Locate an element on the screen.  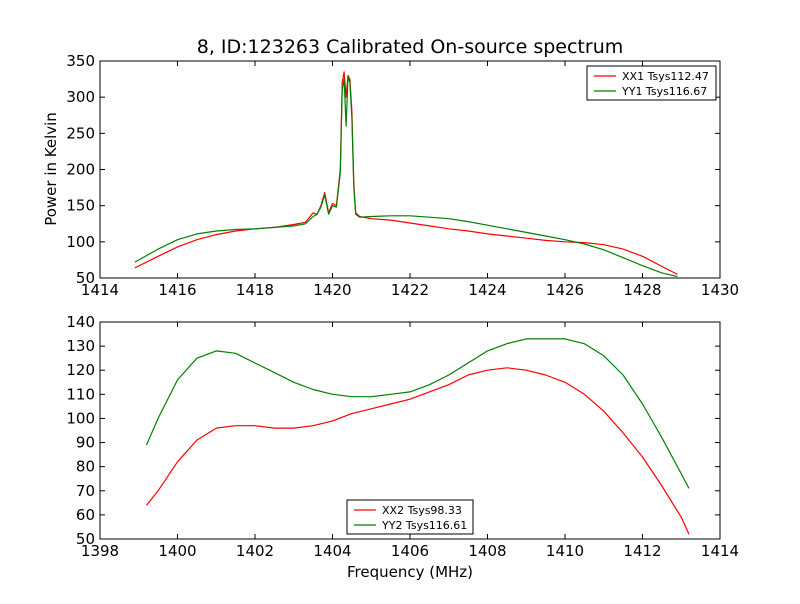
top-y-tick-label: 50 is located at coordinates (85, 278).